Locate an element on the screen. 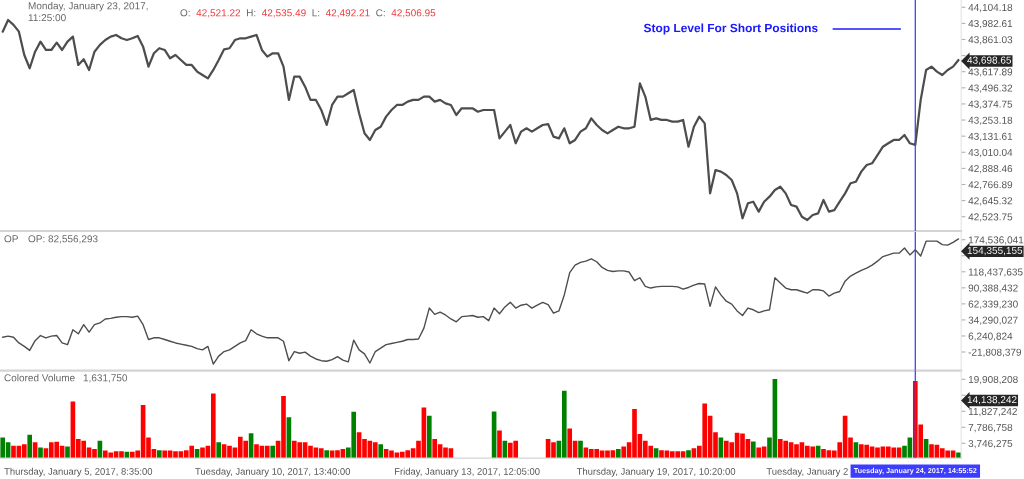  y-tick-label: 44,104.18 is located at coordinates (990, 8).